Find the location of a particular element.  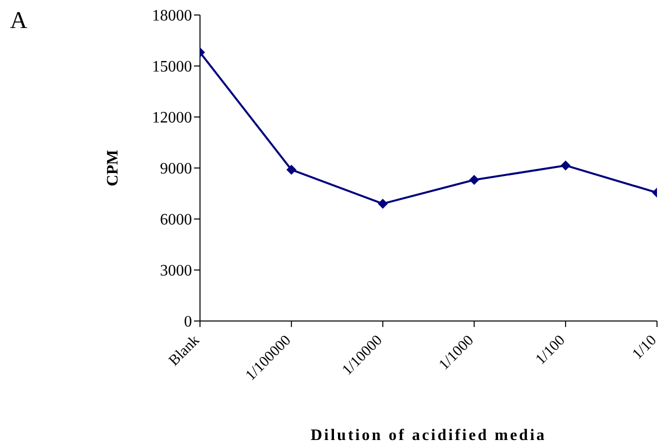

y-axis-title: CPM is located at coordinates (113, 168).